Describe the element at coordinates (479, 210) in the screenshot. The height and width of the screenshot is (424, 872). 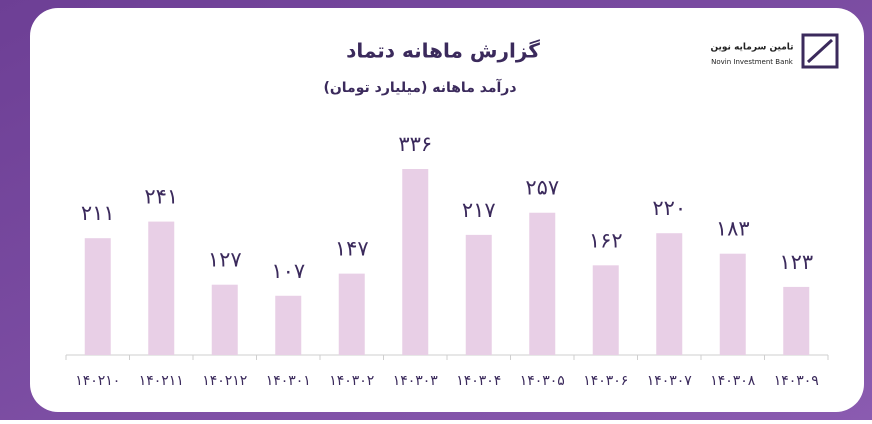
I see `value-label: ۲۱۷` at that location.